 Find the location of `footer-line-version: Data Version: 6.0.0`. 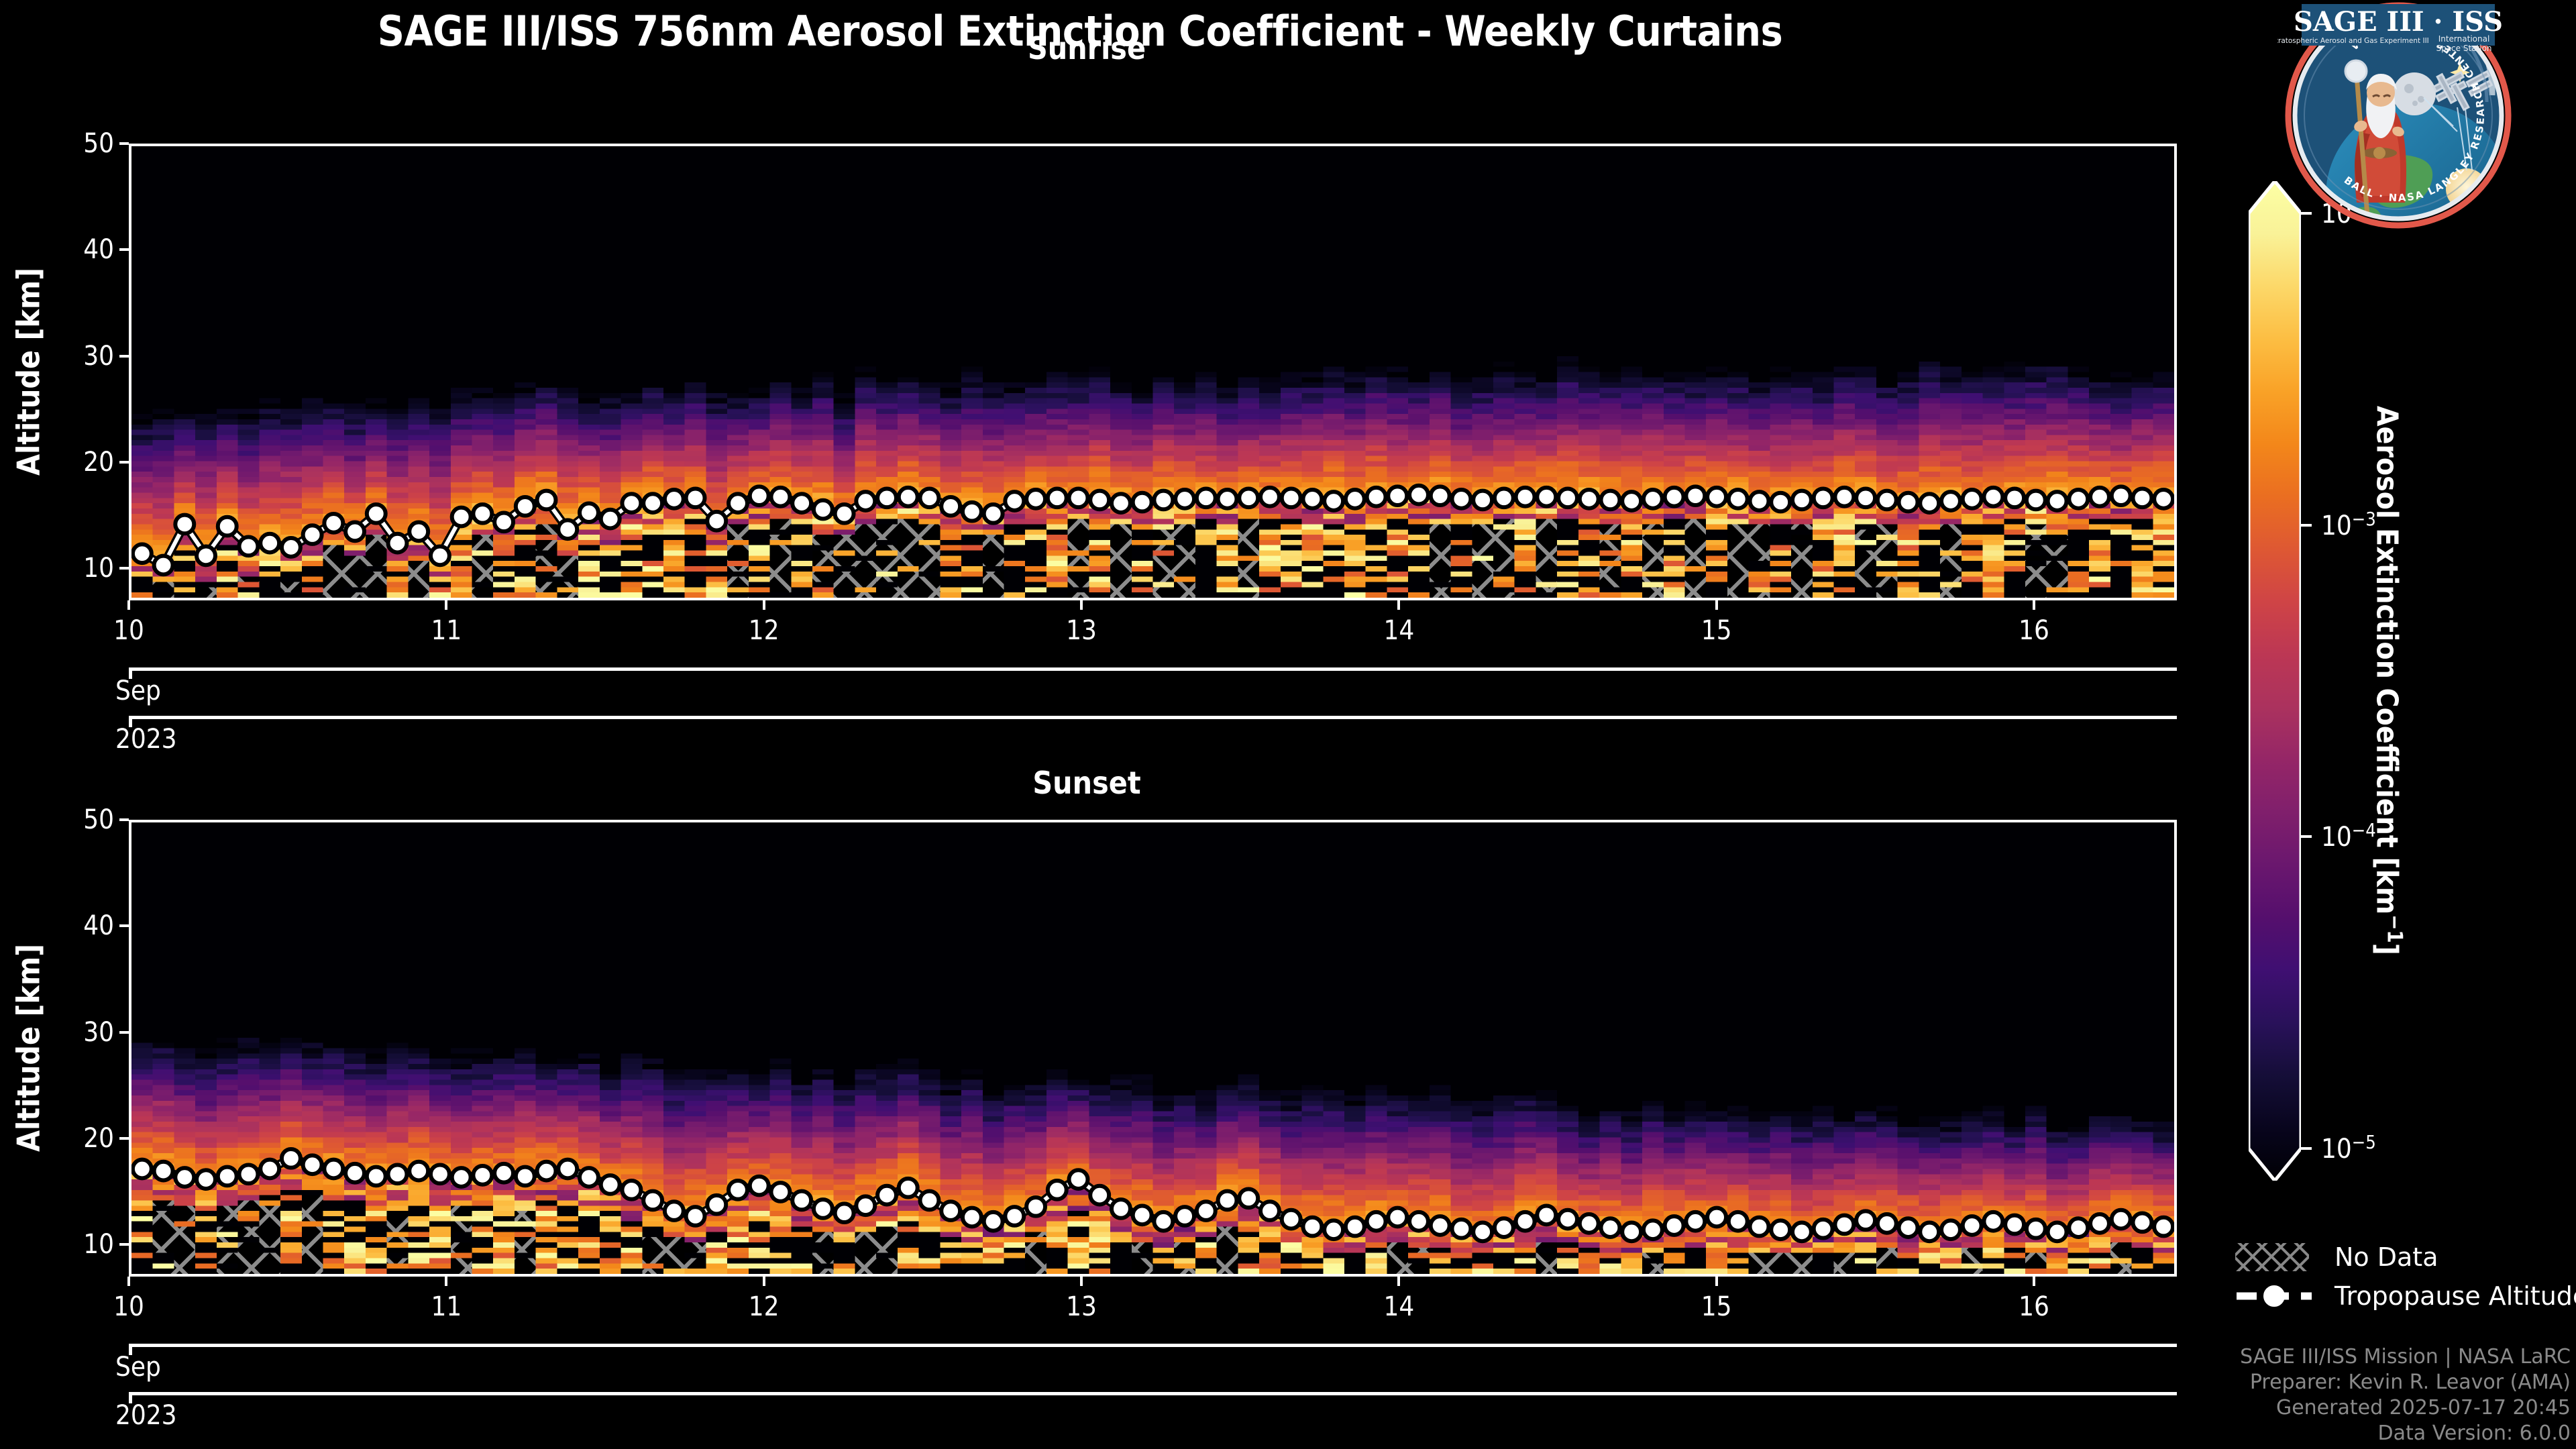

footer-line-version: Data Version: 6.0.0 is located at coordinates (2474, 1433).